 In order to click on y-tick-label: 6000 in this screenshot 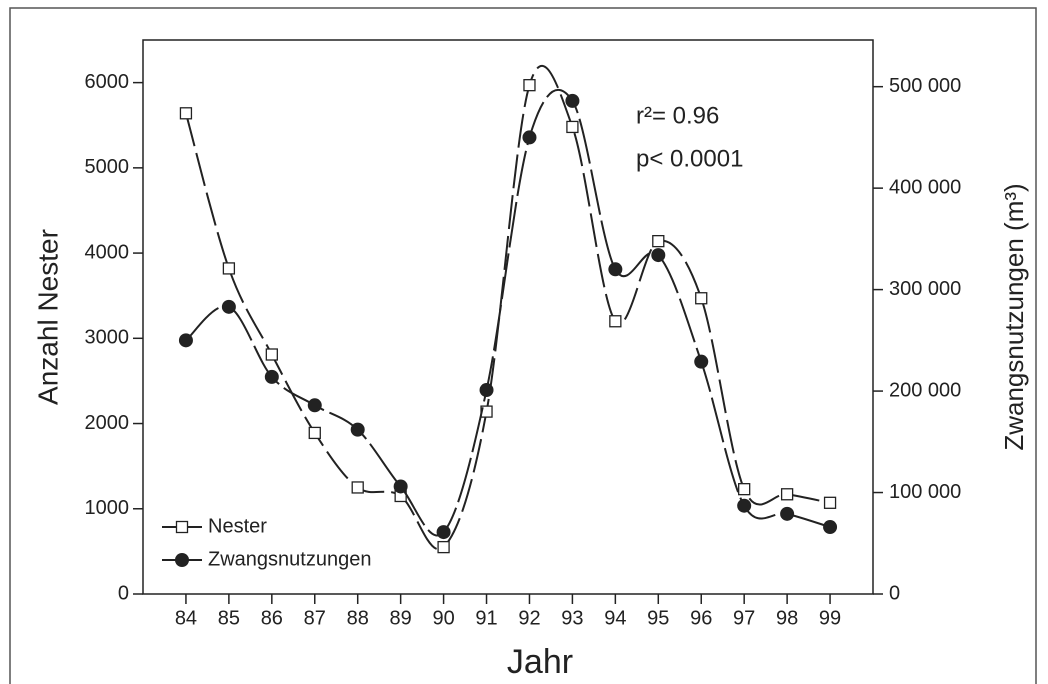, I will do `click(107, 82)`.